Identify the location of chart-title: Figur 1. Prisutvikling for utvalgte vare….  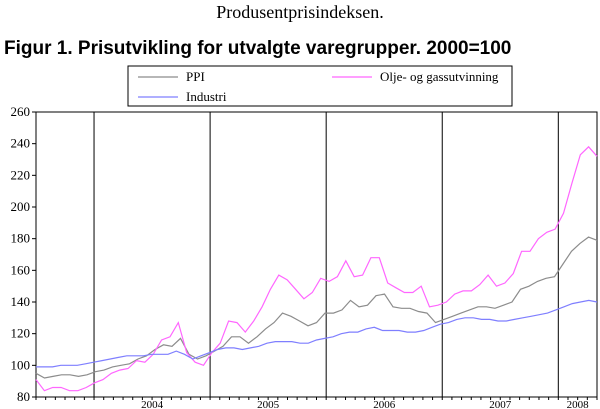
(258, 48).